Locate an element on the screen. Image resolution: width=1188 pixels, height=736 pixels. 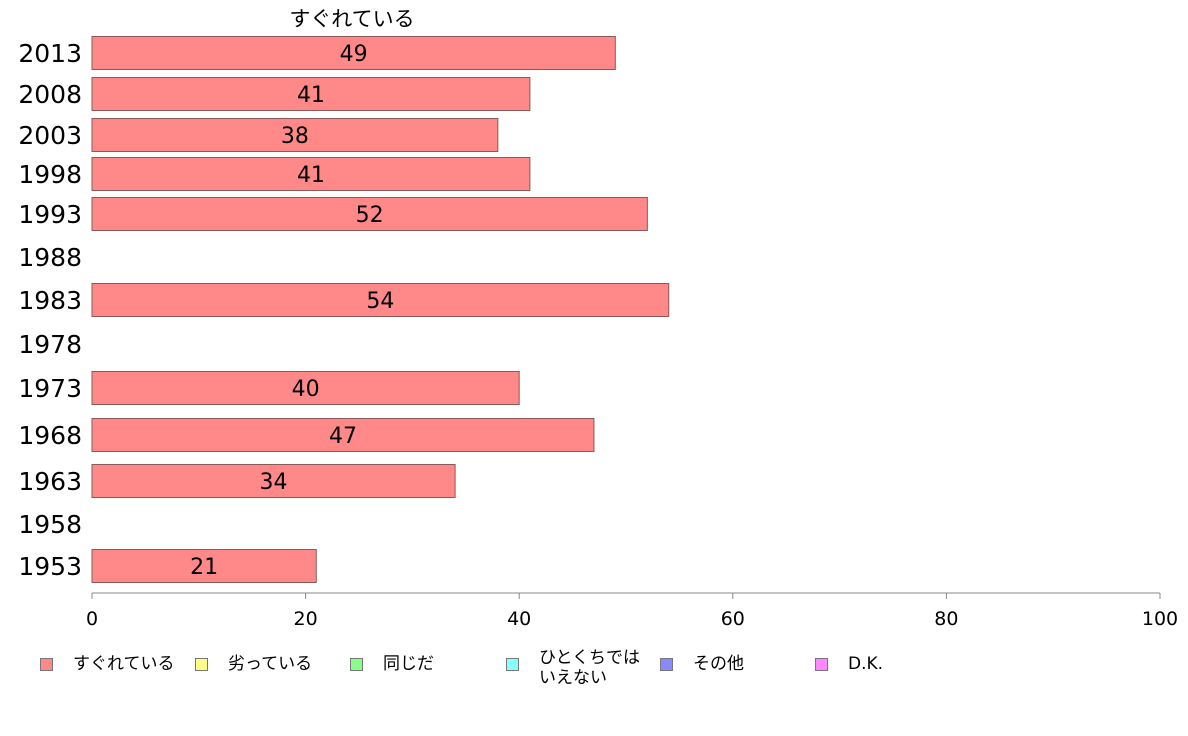
data-label: 21 is located at coordinates (204, 567).